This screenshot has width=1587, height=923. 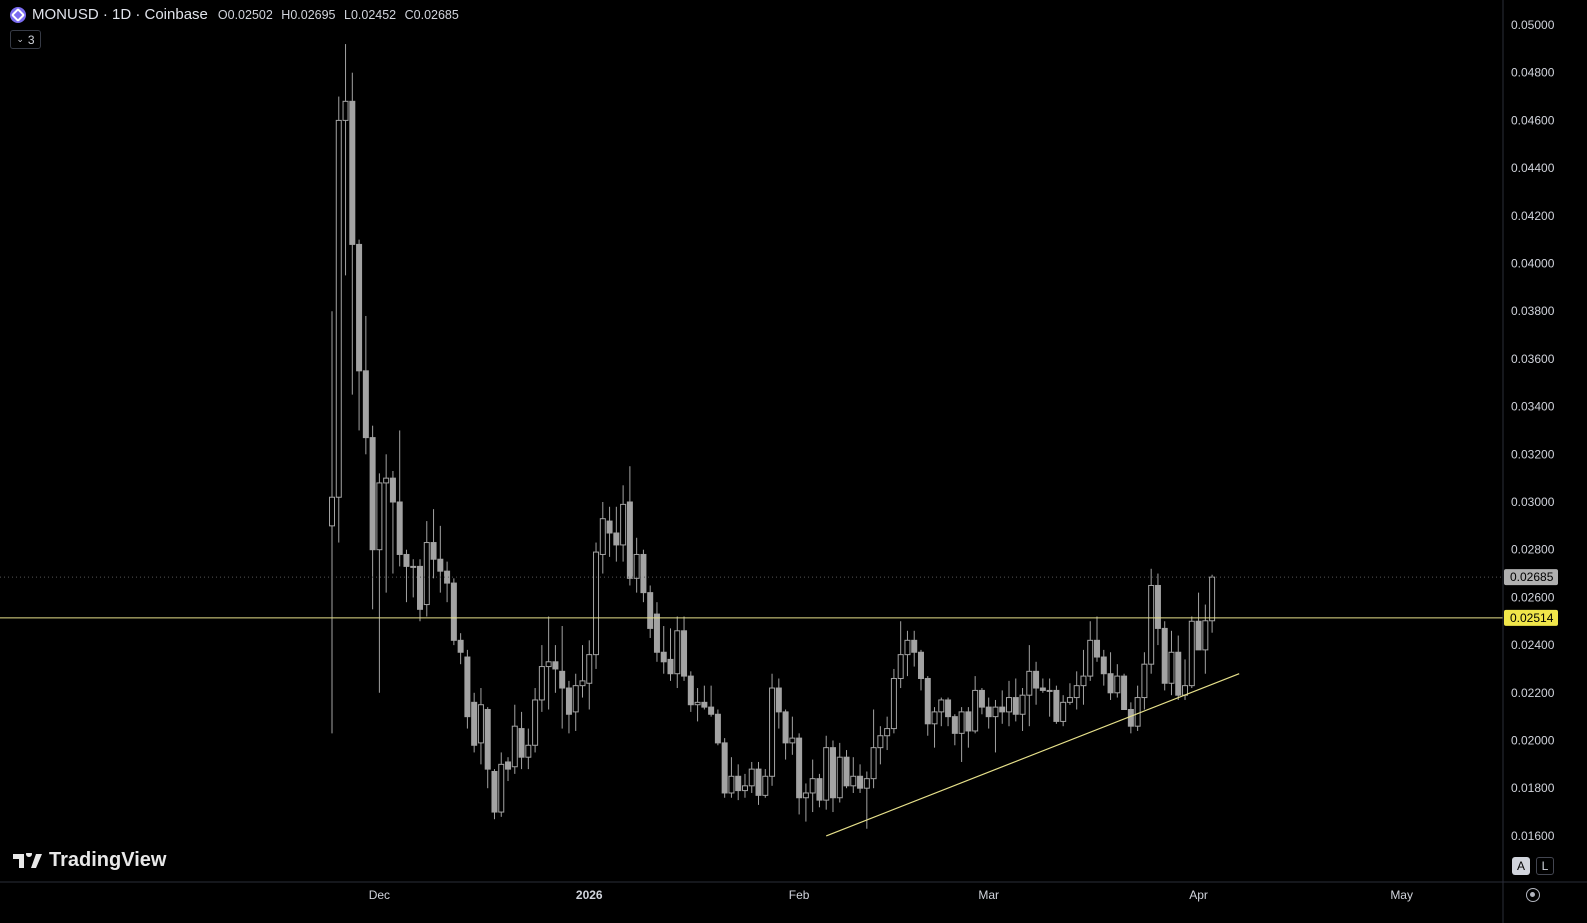 I want to click on price-tick-label: 0.03800, so click(x=1533, y=311).